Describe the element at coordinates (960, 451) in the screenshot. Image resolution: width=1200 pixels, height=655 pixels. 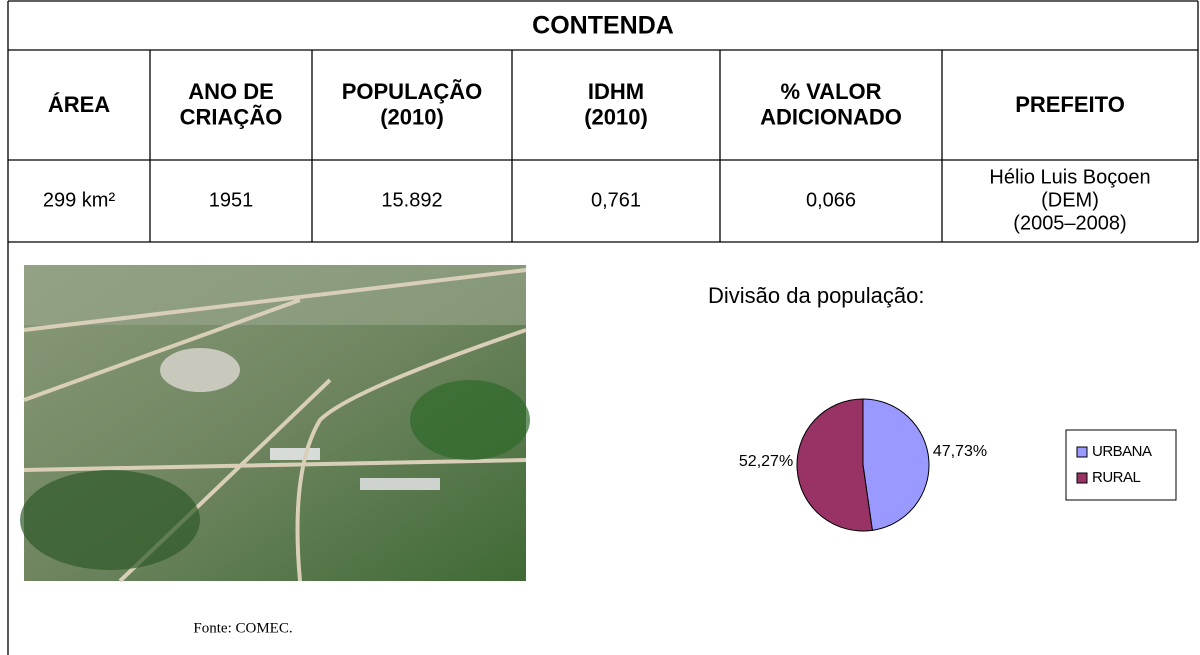
I see `slice-label: 47,73%` at that location.